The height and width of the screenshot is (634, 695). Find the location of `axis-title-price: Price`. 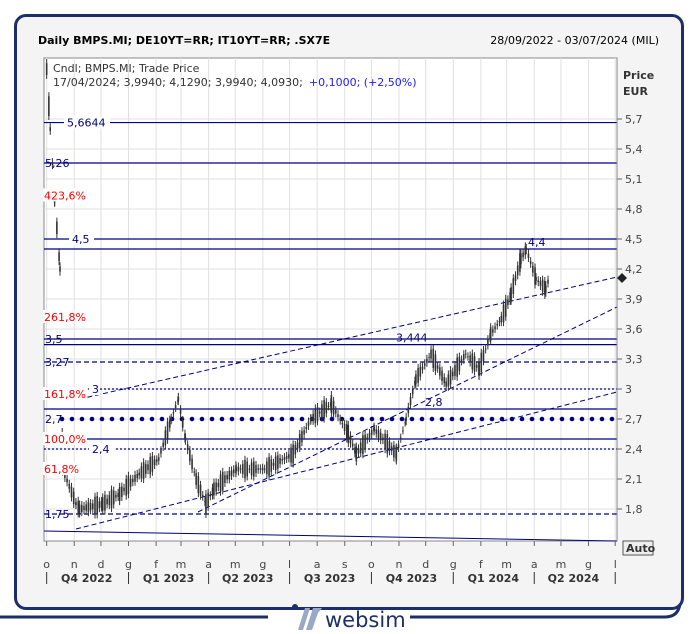

axis-title-price: Price is located at coordinates (638, 75).